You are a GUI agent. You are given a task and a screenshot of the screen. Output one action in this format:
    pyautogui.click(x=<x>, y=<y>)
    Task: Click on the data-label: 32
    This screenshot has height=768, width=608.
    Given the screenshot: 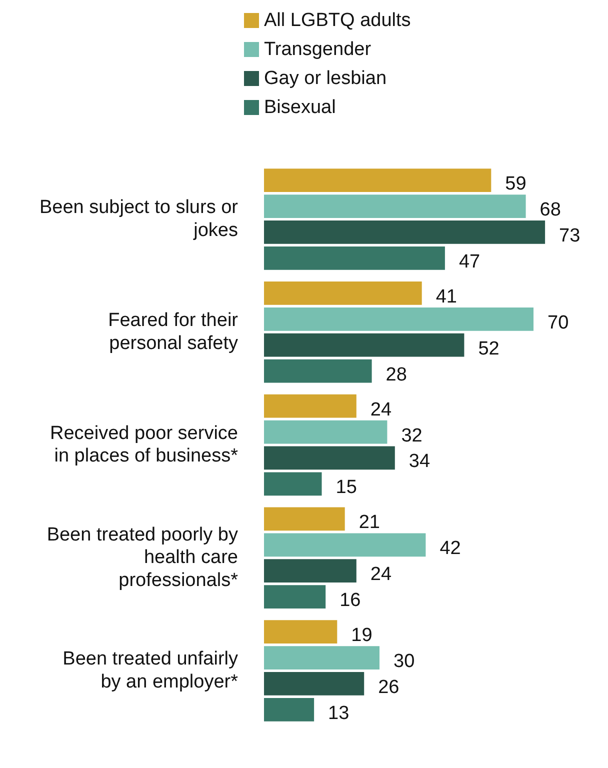 What is the action you would take?
    pyautogui.click(x=411, y=435)
    